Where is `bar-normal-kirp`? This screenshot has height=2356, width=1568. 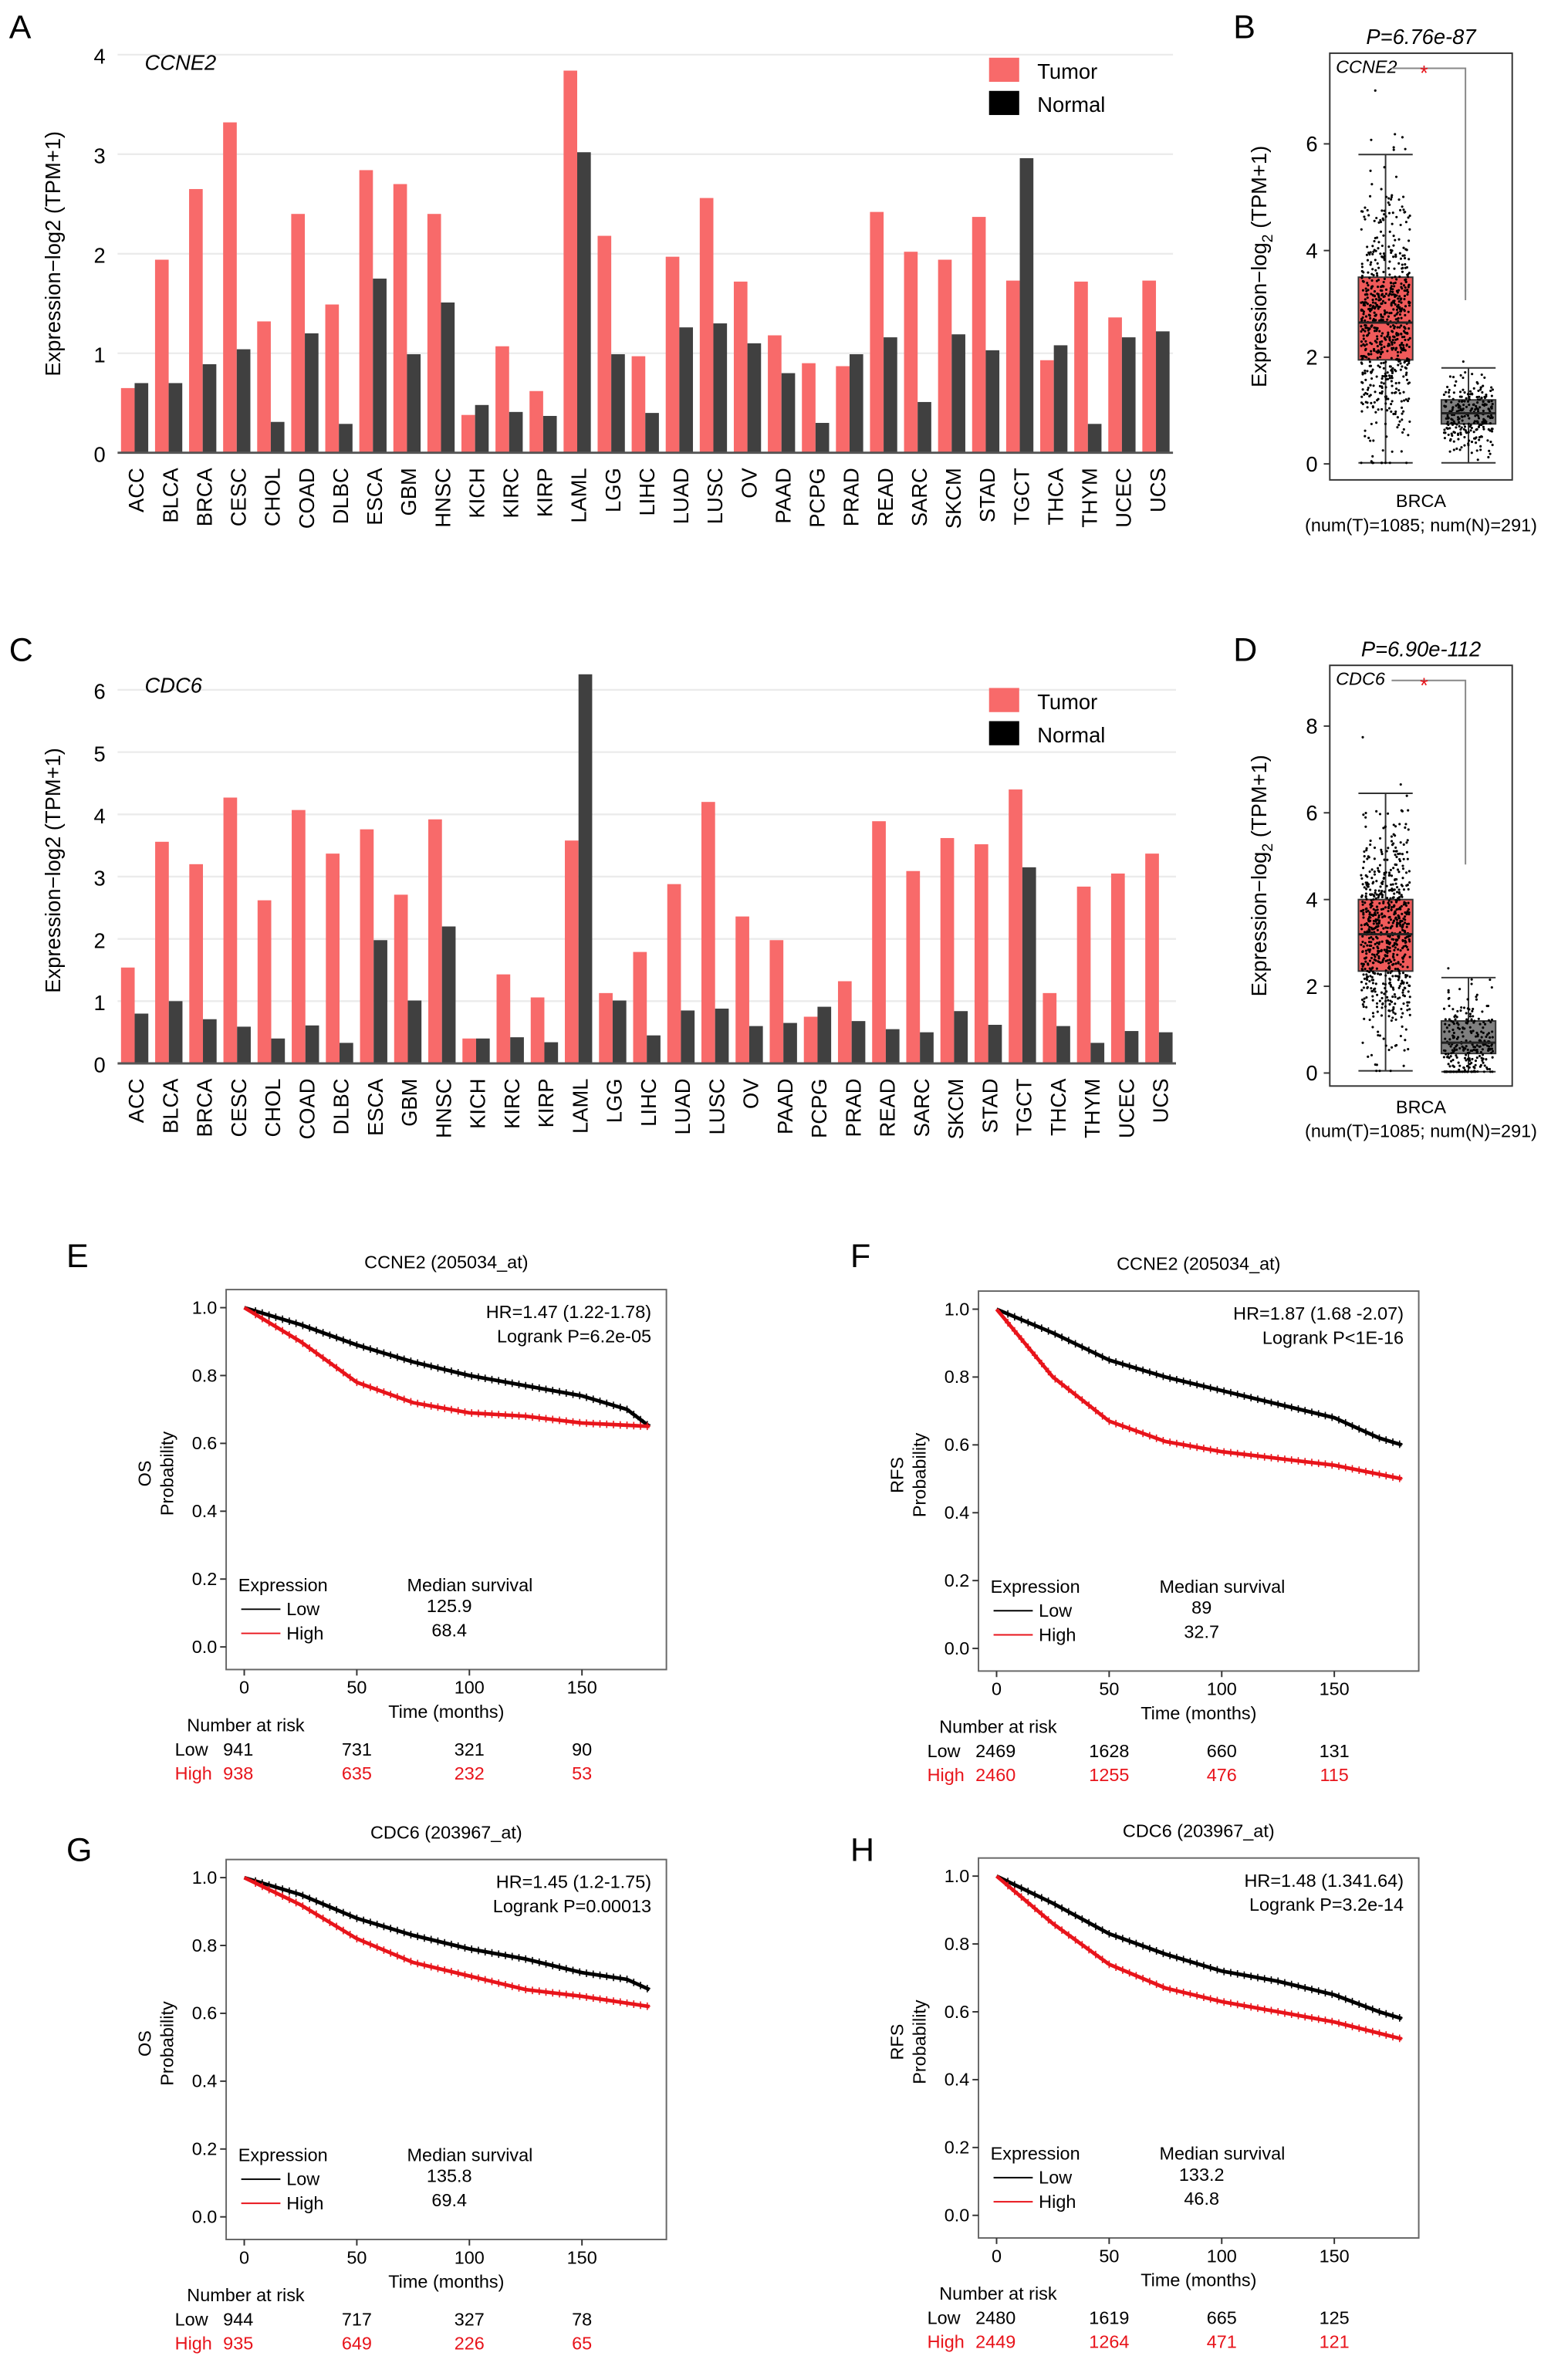
bar-normal-kirp is located at coordinates (549, 434).